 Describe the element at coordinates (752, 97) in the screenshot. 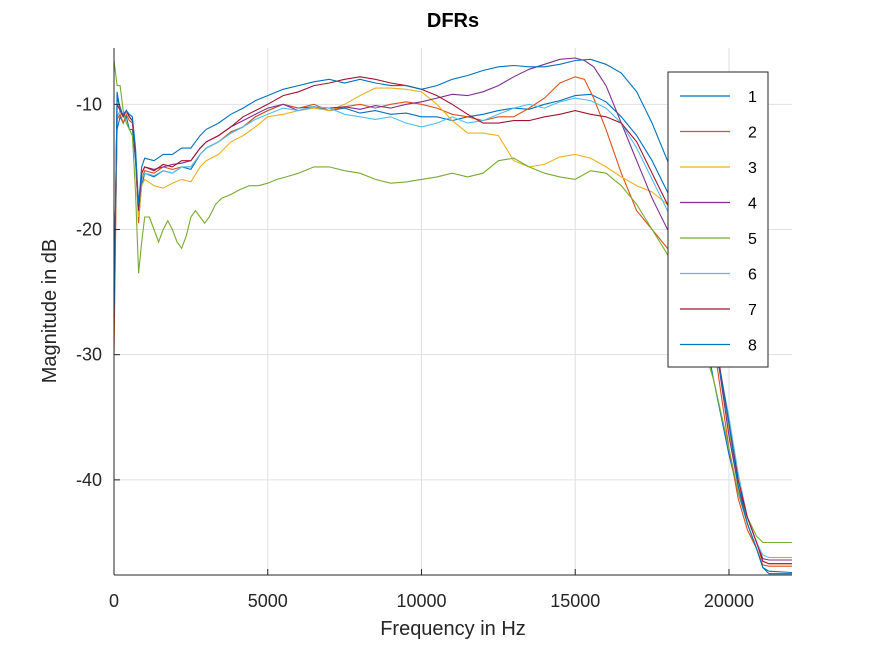

I see `legend-label-1: 1` at that location.